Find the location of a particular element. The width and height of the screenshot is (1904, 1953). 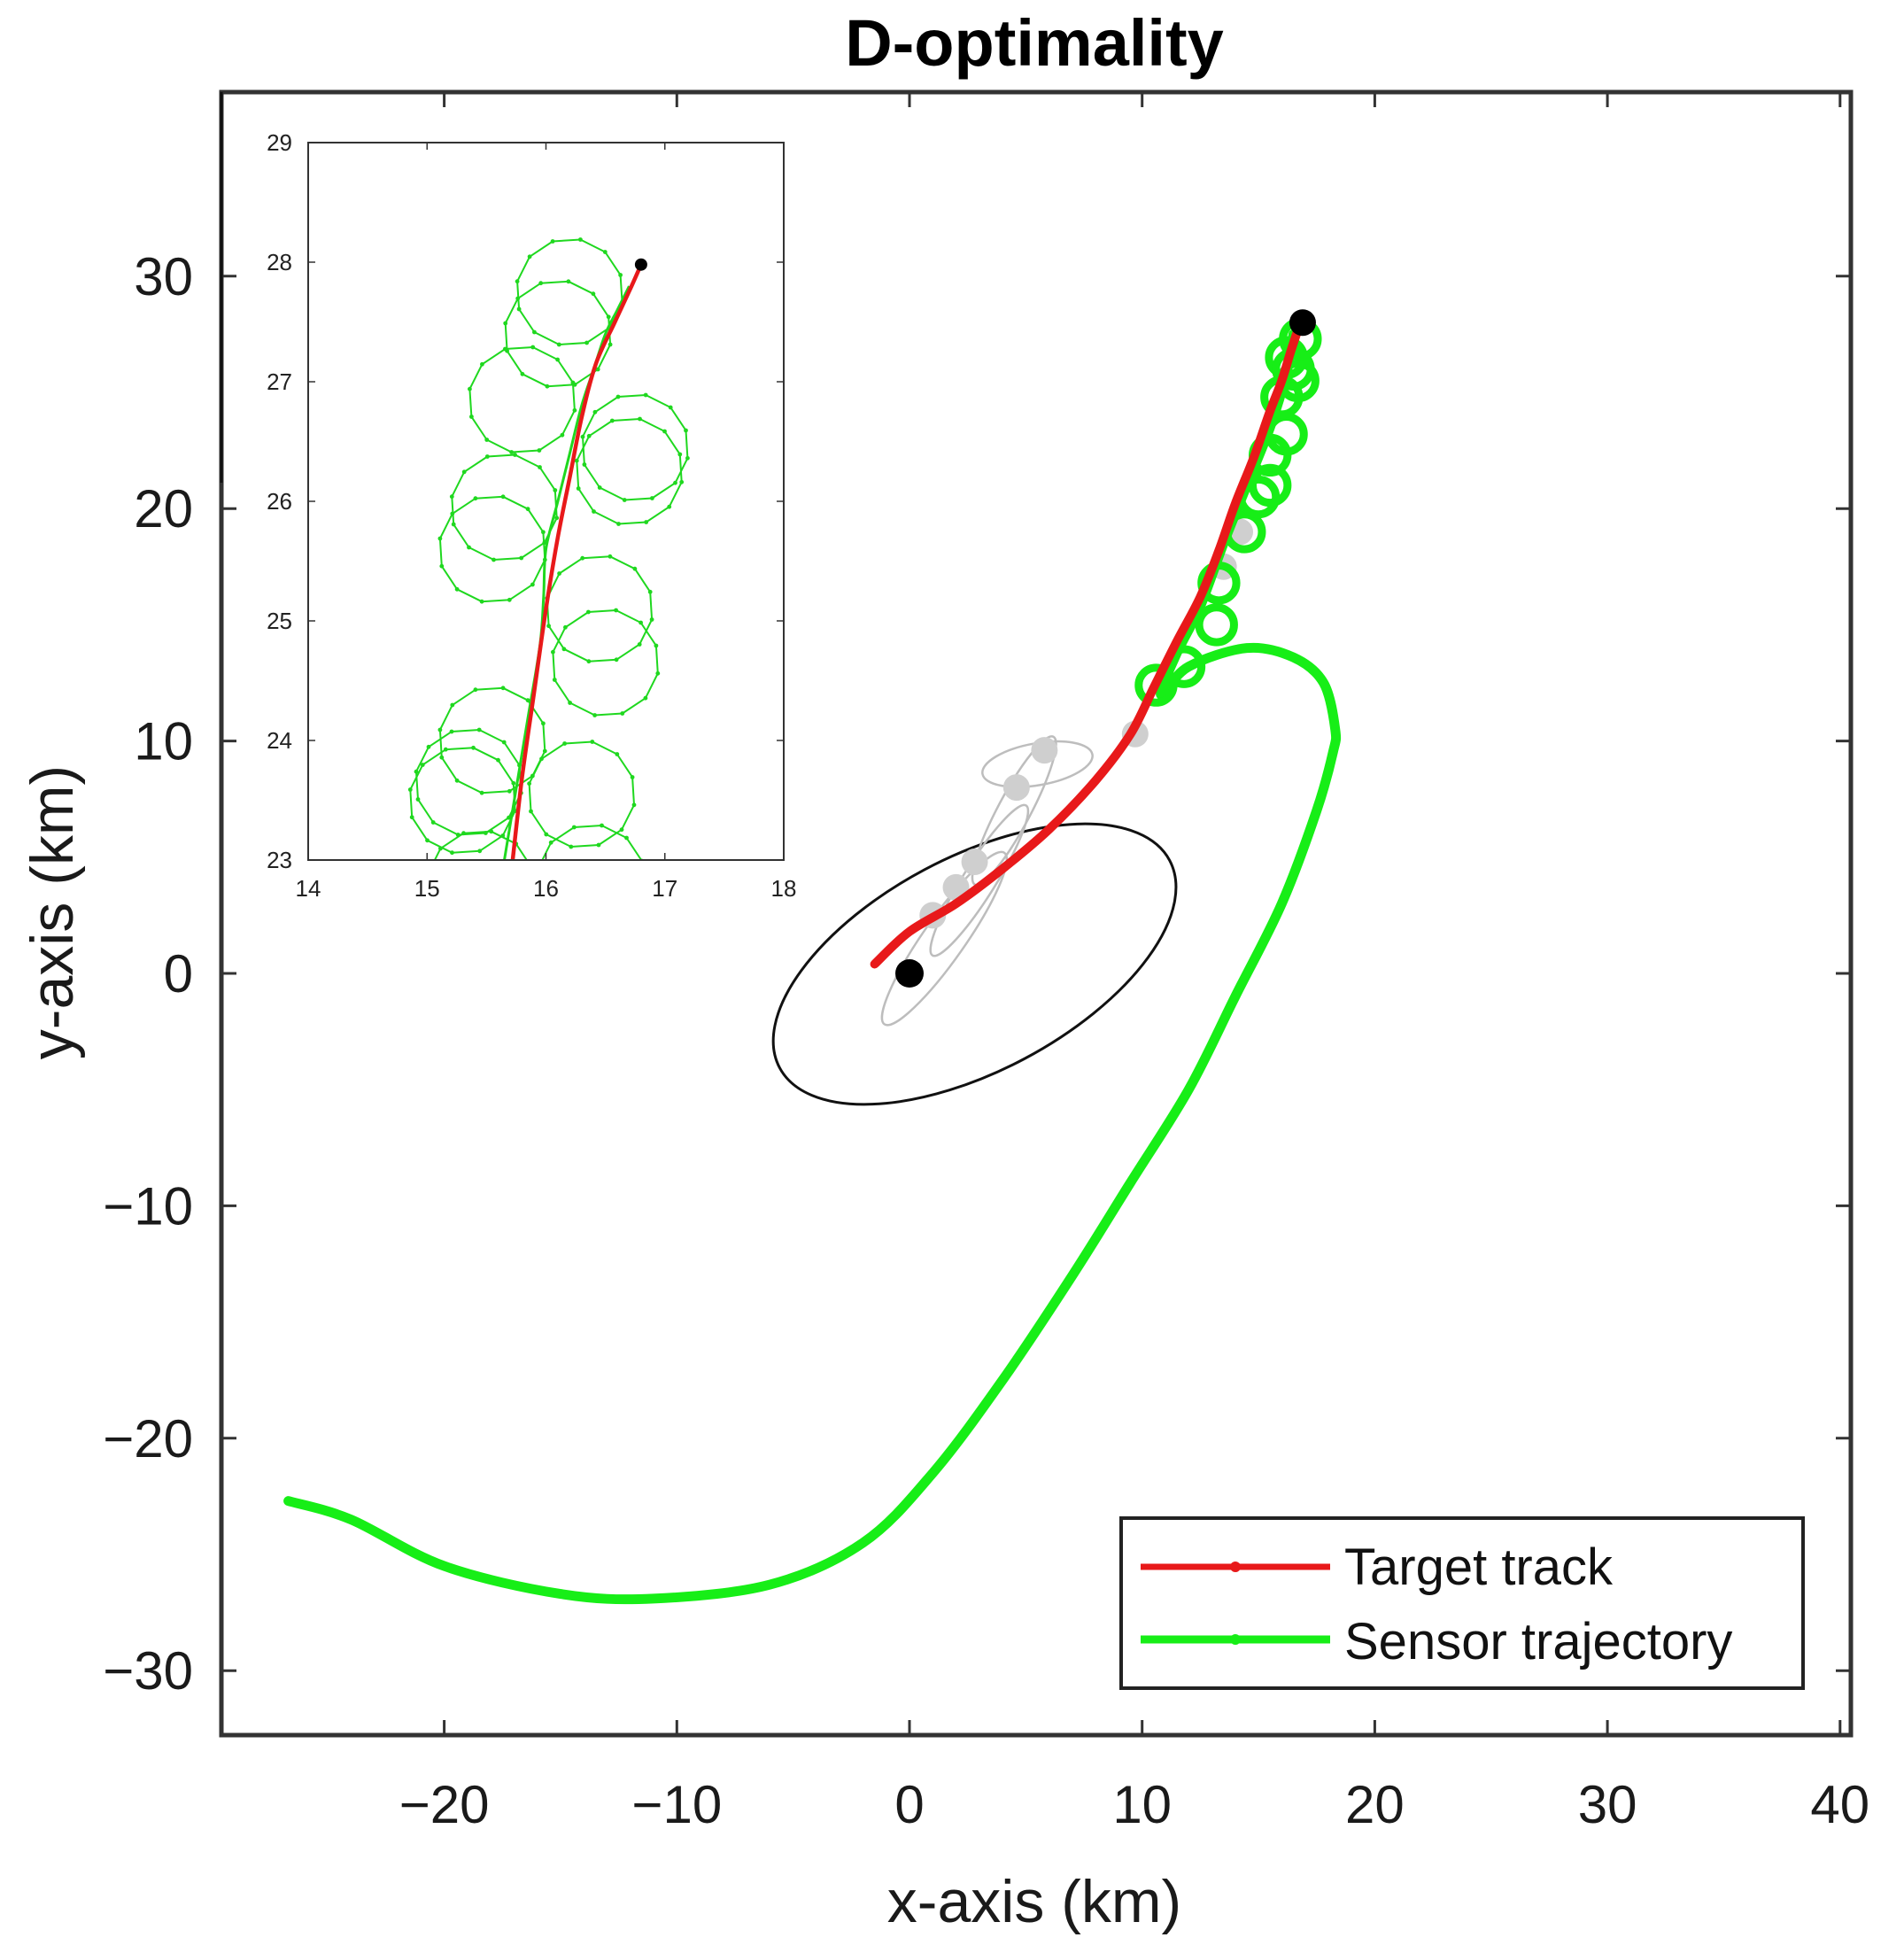

legend: Target track Sensor trajectory is located at coordinates (1462, 1603).